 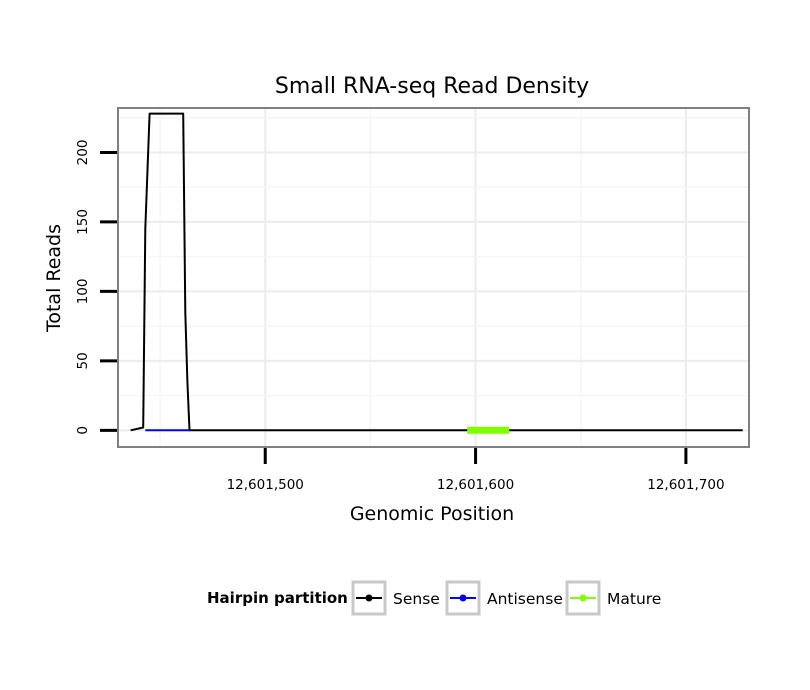 I want to click on legend-label-antisense: Antisense, so click(x=525, y=599).